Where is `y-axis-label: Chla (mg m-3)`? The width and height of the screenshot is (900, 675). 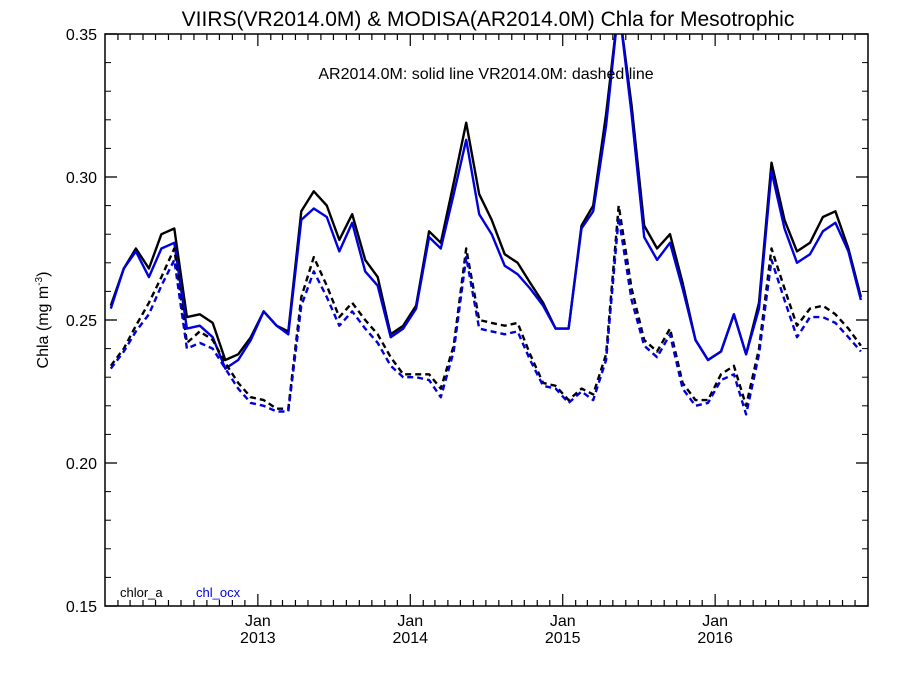
y-axis-label: Chla (mg m-3) is located at coordinates (43, 320).